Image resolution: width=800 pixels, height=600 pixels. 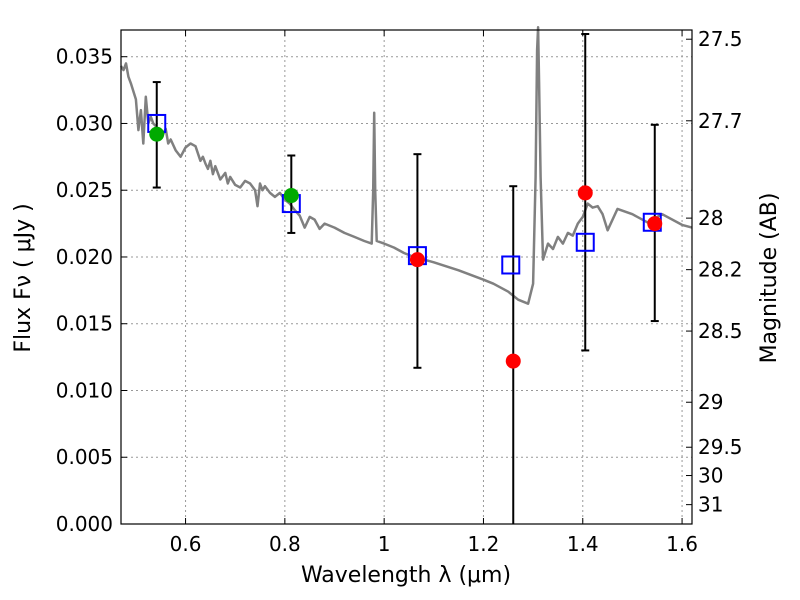 What do you see at coordinates (285, 544) in the screenshot?
I see `x-tick-label: 0.8` at bounding box center [285, 544].